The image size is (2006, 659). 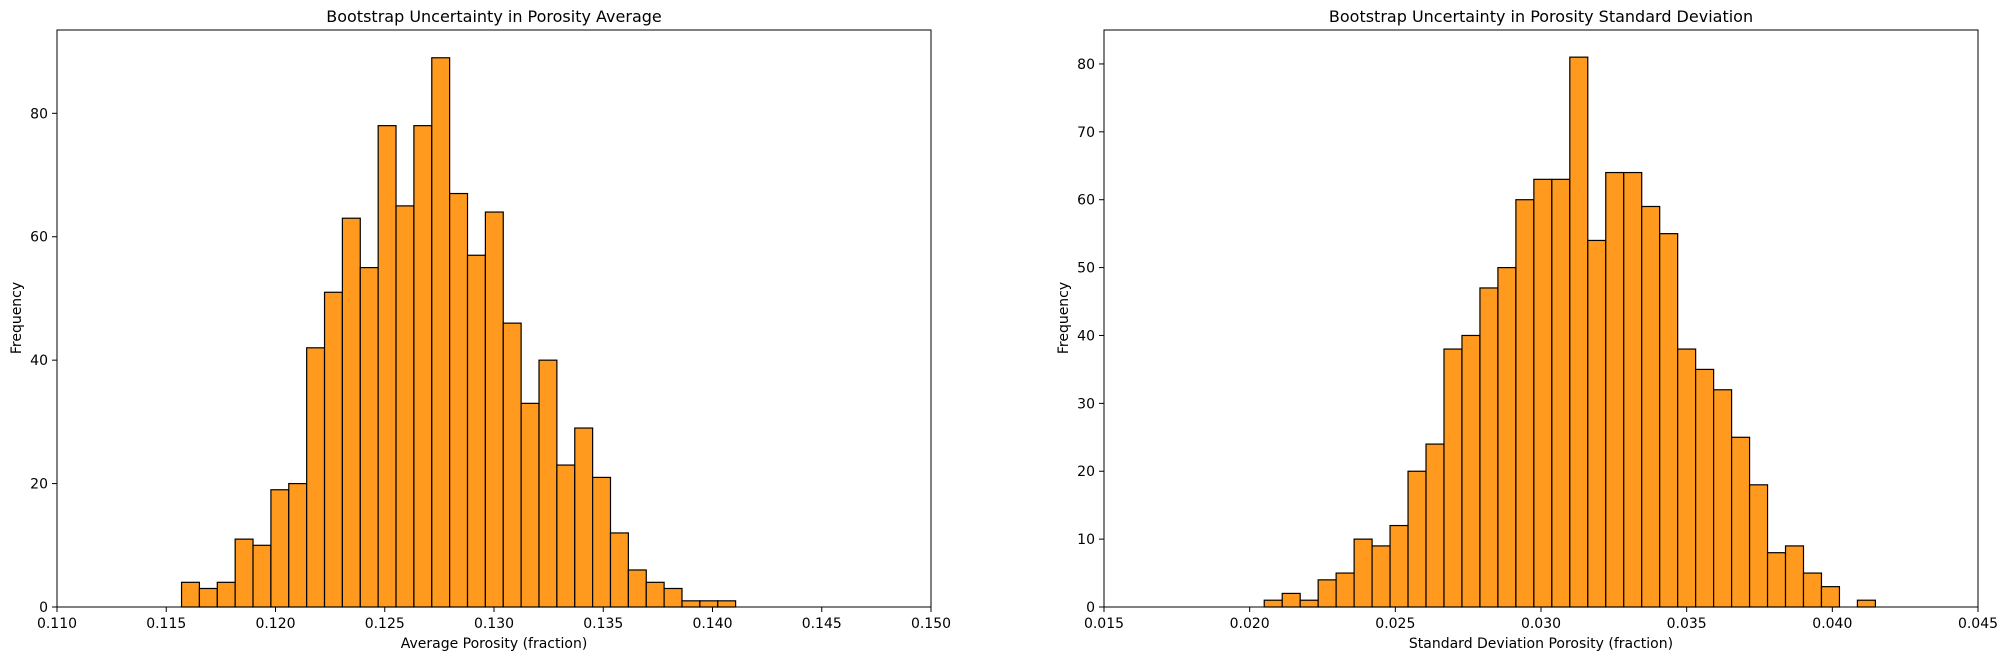 I want to click on x-axis-label: Average Porosity (fraction), so click(x=494, y=644).